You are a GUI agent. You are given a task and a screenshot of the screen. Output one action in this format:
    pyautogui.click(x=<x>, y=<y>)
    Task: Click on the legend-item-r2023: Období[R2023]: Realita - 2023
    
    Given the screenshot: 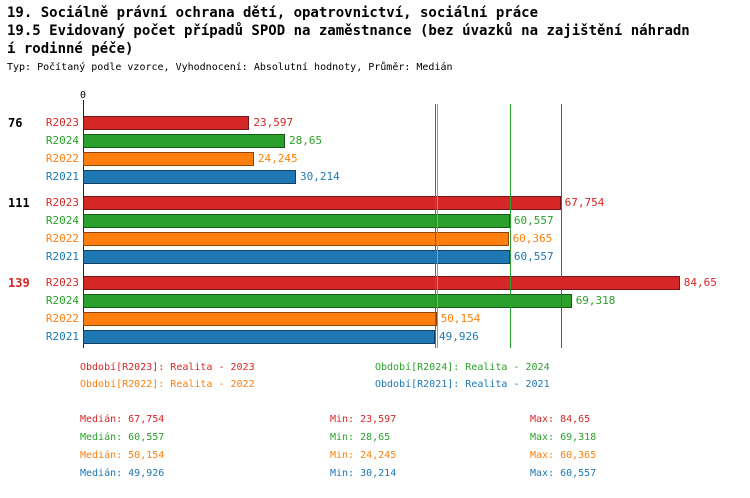 What is the action you would take?
    pyautogui.click(x=167, y=367)
    